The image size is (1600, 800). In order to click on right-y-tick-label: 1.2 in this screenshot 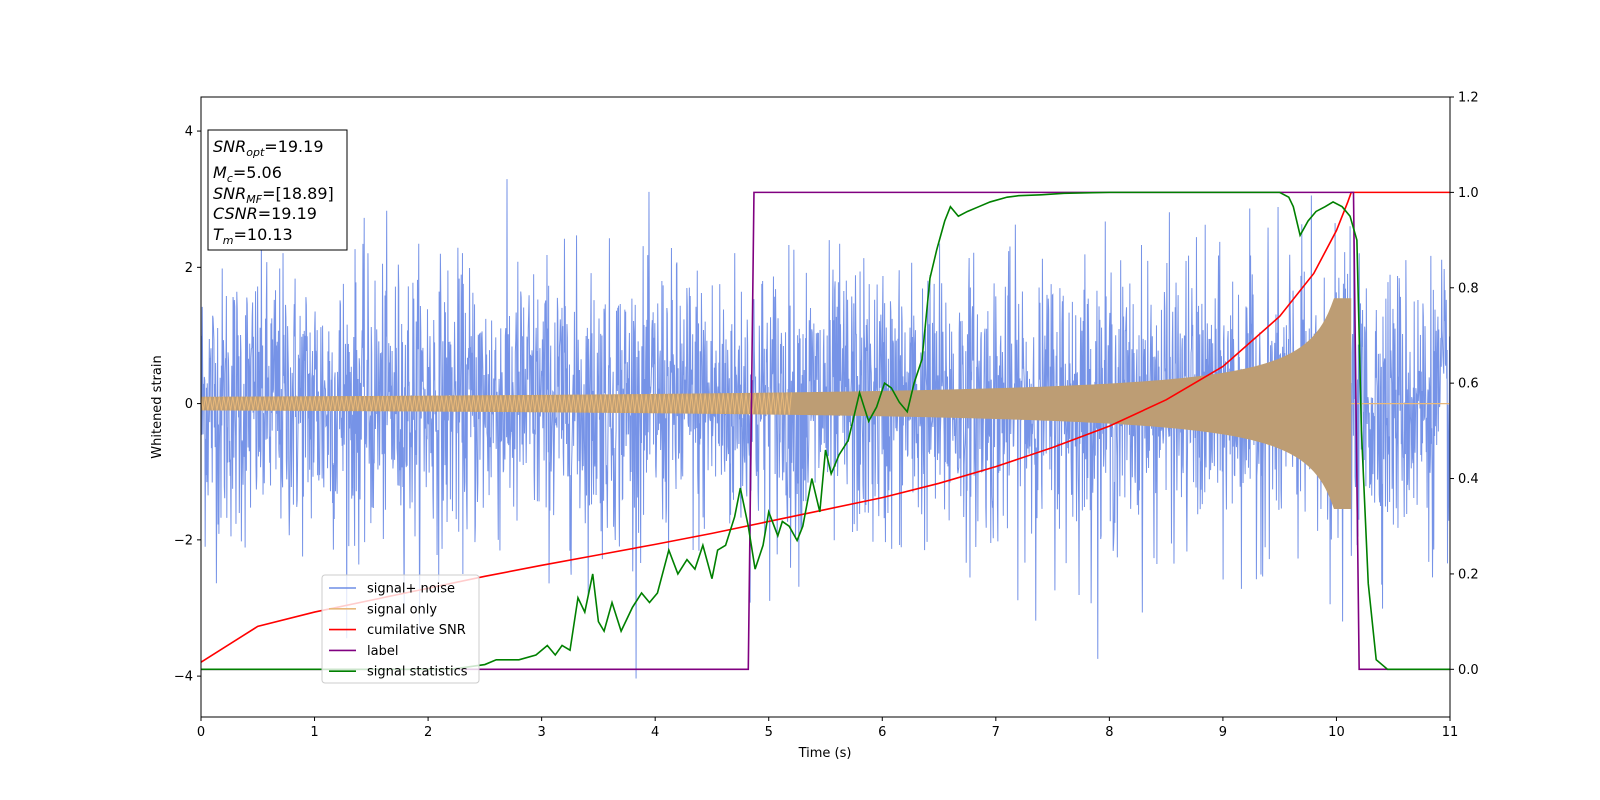, I will do `click(1468, 98)`.